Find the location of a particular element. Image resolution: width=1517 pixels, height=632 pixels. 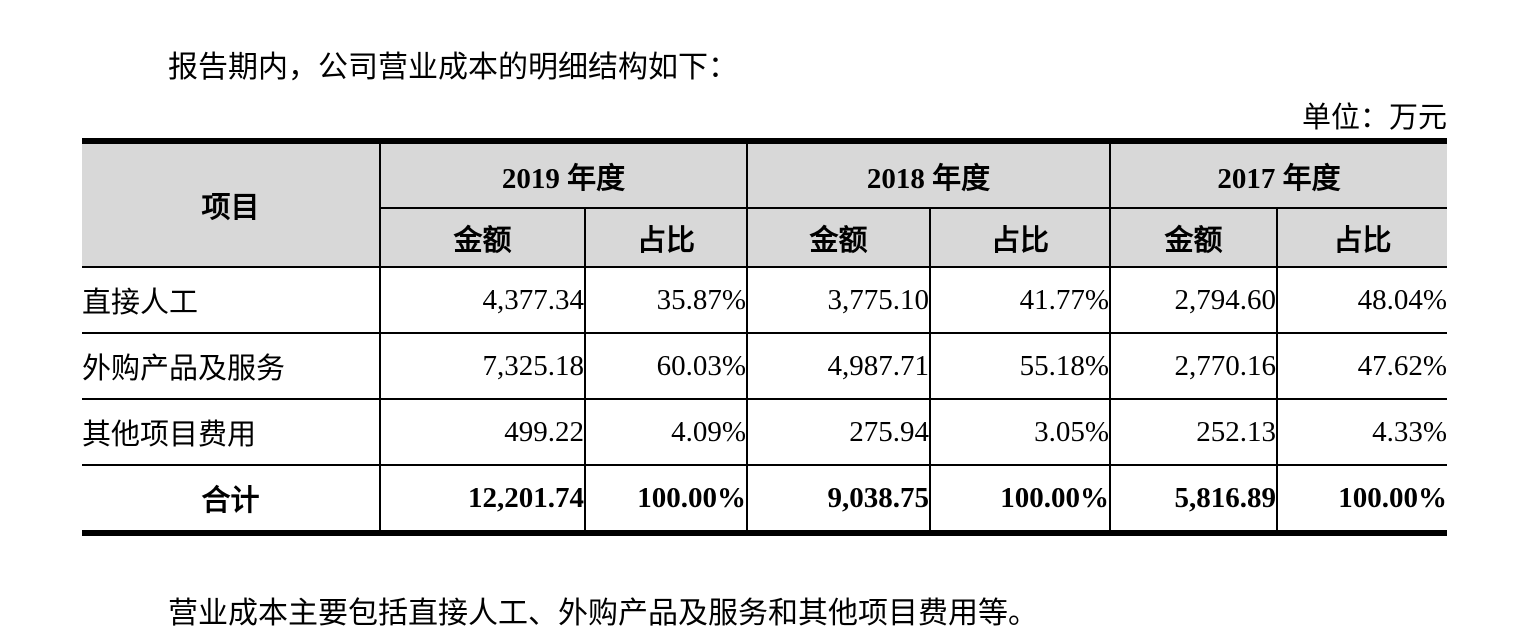

table-cell-total-ratio-2017: 100.00% is located at coordinates (1362, 499).